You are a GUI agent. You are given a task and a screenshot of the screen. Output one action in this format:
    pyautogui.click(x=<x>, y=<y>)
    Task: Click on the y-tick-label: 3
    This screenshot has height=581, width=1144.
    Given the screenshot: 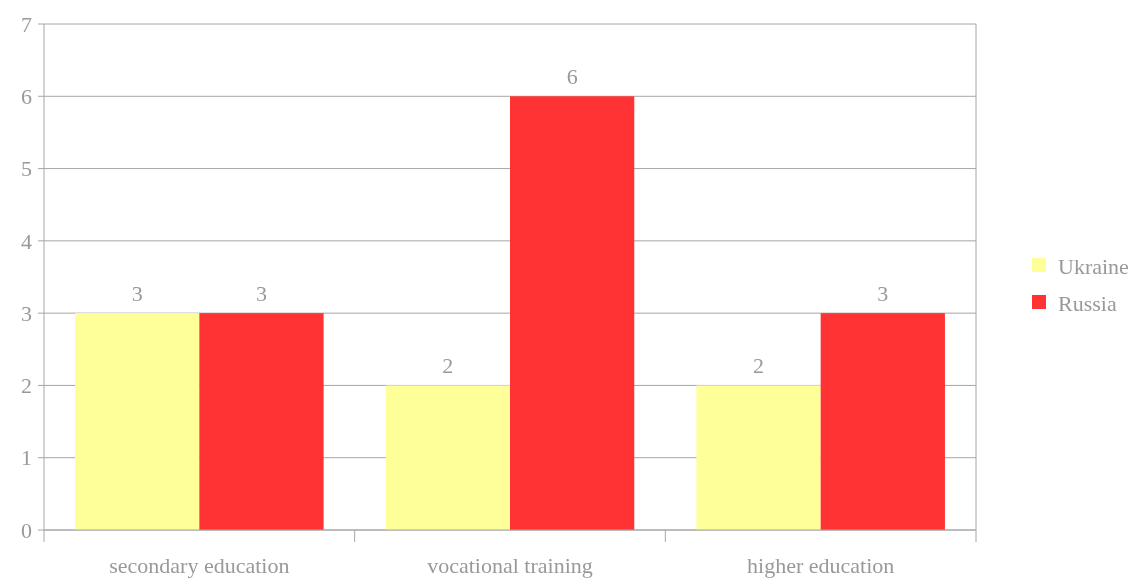 What is the action you would take?
    pyautogui.click(x=26, y=313)
    